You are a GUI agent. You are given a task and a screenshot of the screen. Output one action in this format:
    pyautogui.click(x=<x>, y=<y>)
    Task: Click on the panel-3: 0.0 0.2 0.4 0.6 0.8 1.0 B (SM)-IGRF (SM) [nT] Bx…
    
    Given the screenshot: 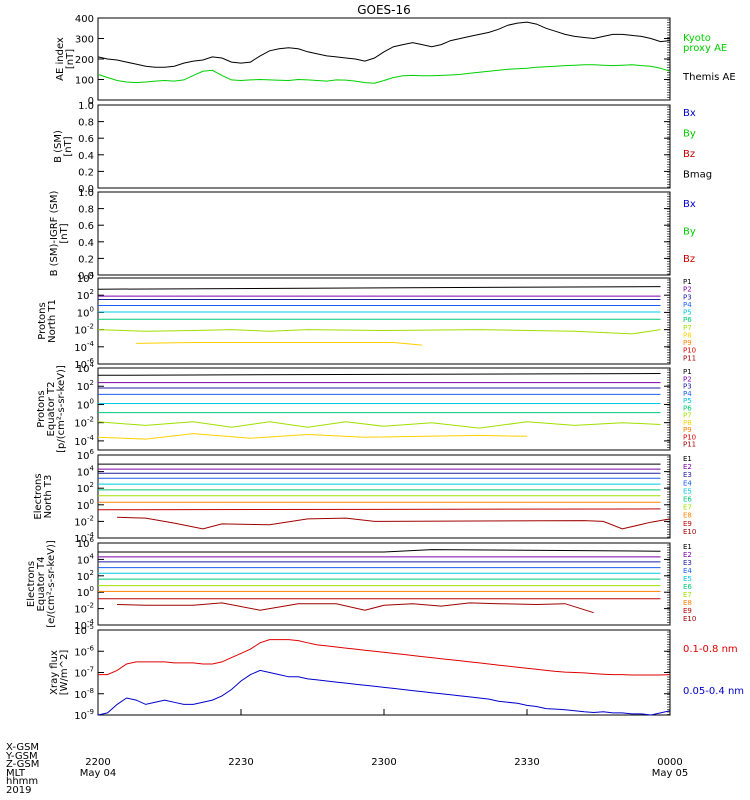 What is the action you would take?
    pyautogui.click(x=372, y=235)
    